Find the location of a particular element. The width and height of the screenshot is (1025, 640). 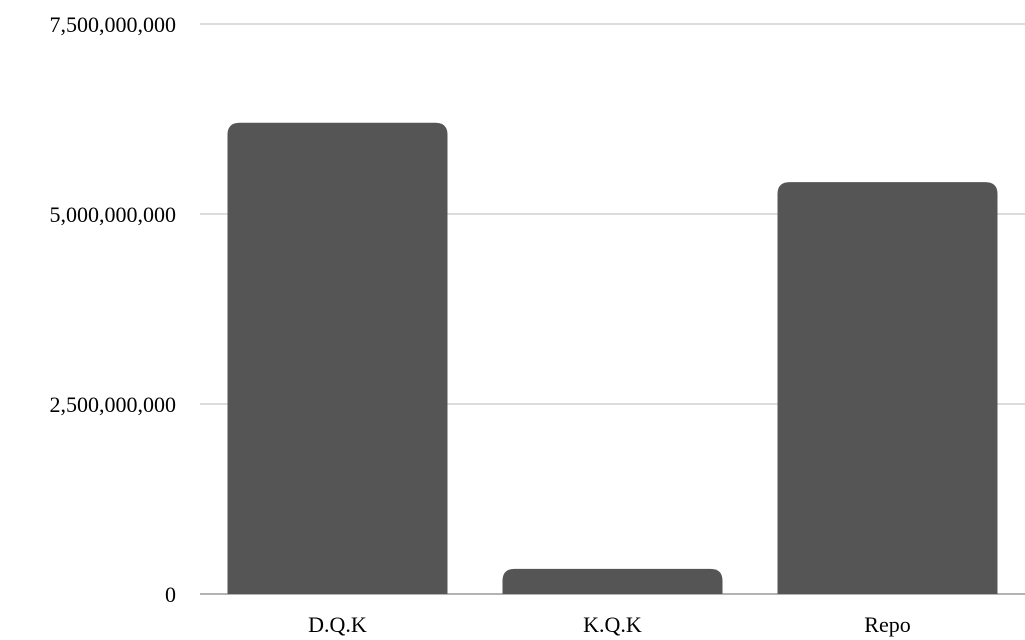

x-axis-labels: D.Q.K K.Q.K Repo is located at coordinates (609, 624).